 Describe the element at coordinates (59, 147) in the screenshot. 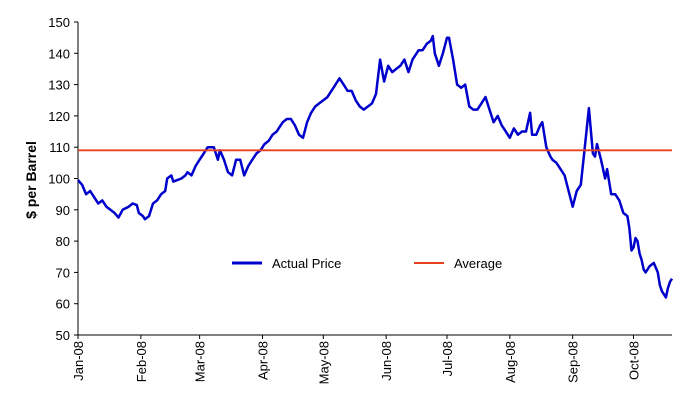

I see `y-tick-label: 110` at that location.